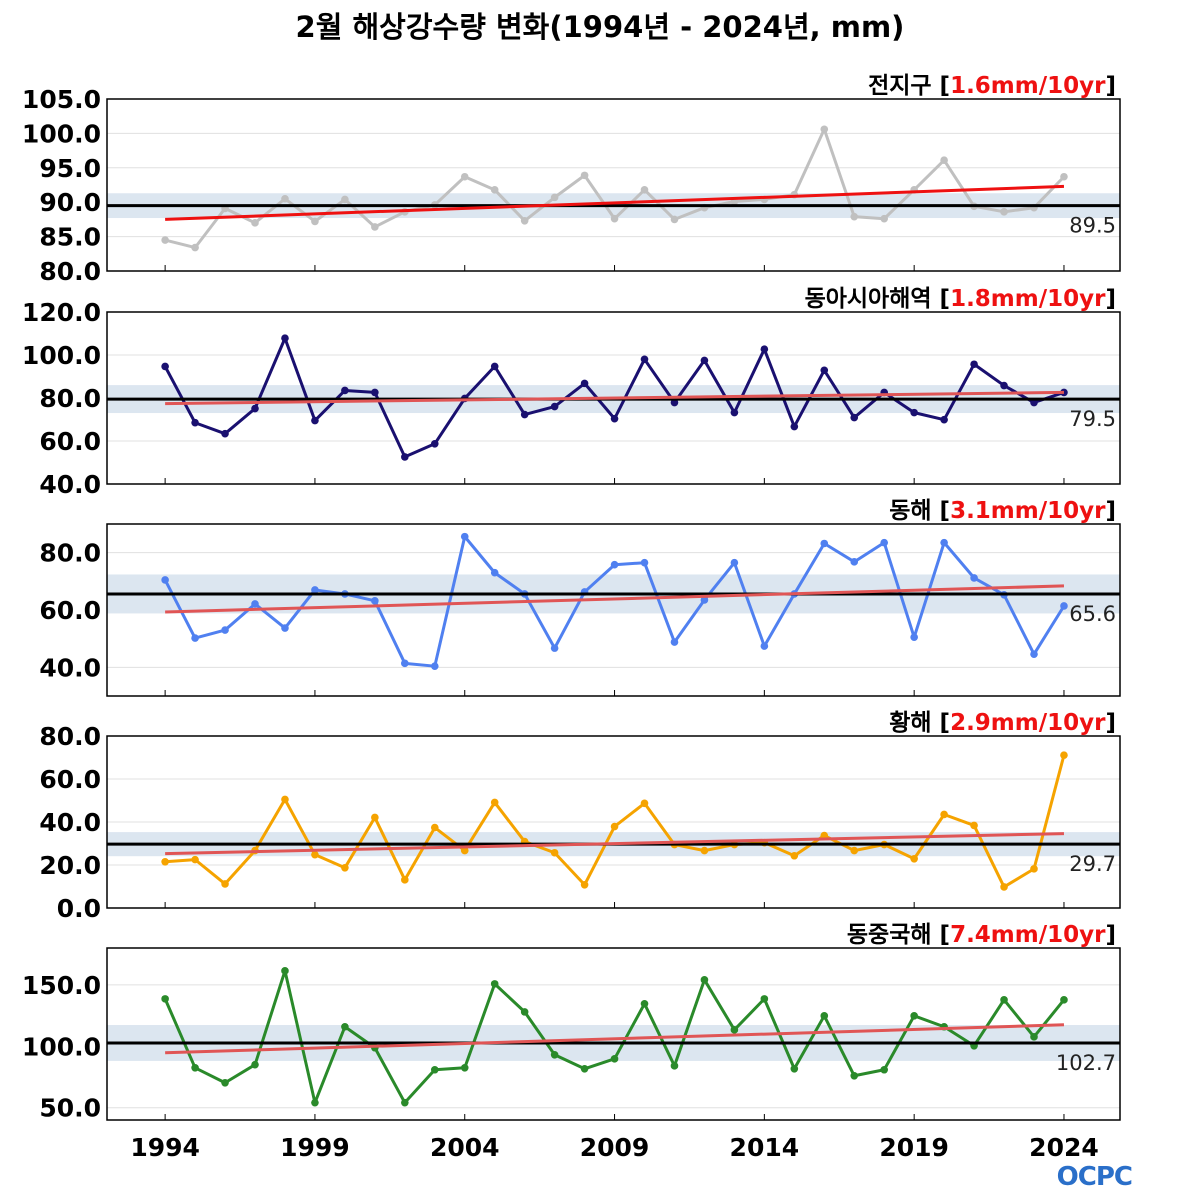 This screenshot has width=1200, height=1200. I want to click on y-tick-label: 95.0, so click(70, 168).